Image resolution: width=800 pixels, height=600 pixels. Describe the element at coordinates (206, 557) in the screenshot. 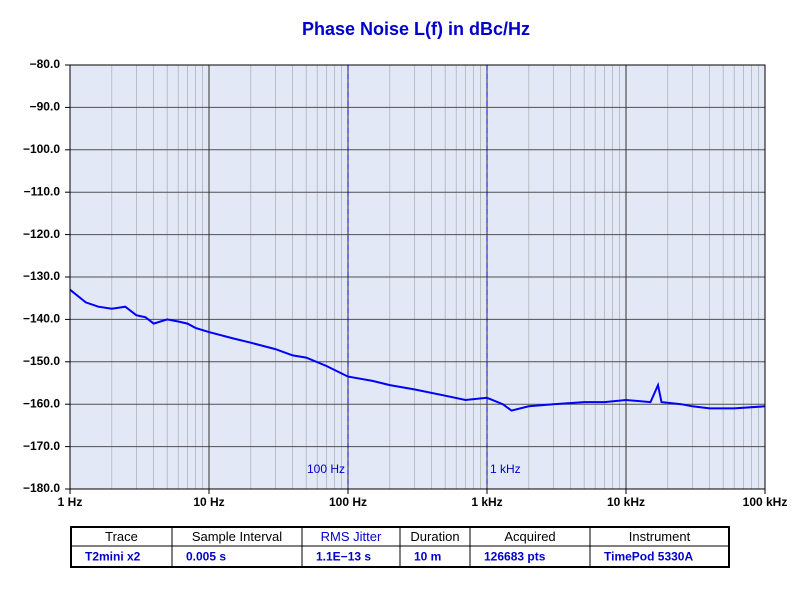

I see `table-cell: 0.005 s` at that location.